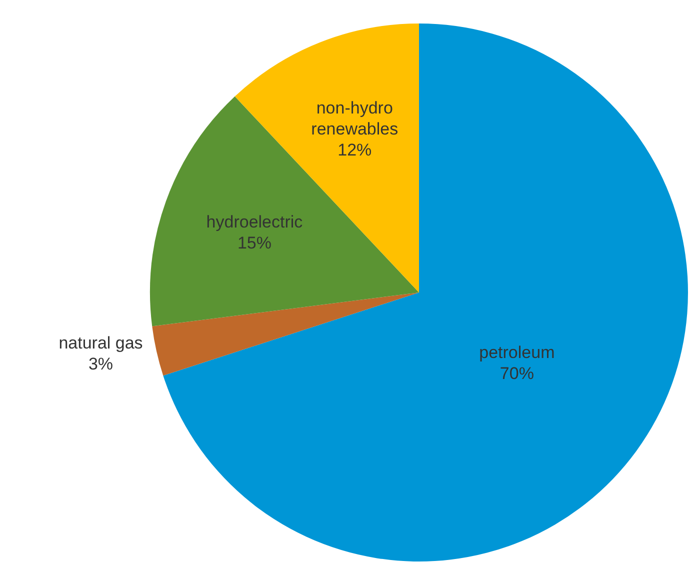 This screenshot has height=585, width=698. I want to click on slice-label: non-hydro renewables, so click(354, 118).